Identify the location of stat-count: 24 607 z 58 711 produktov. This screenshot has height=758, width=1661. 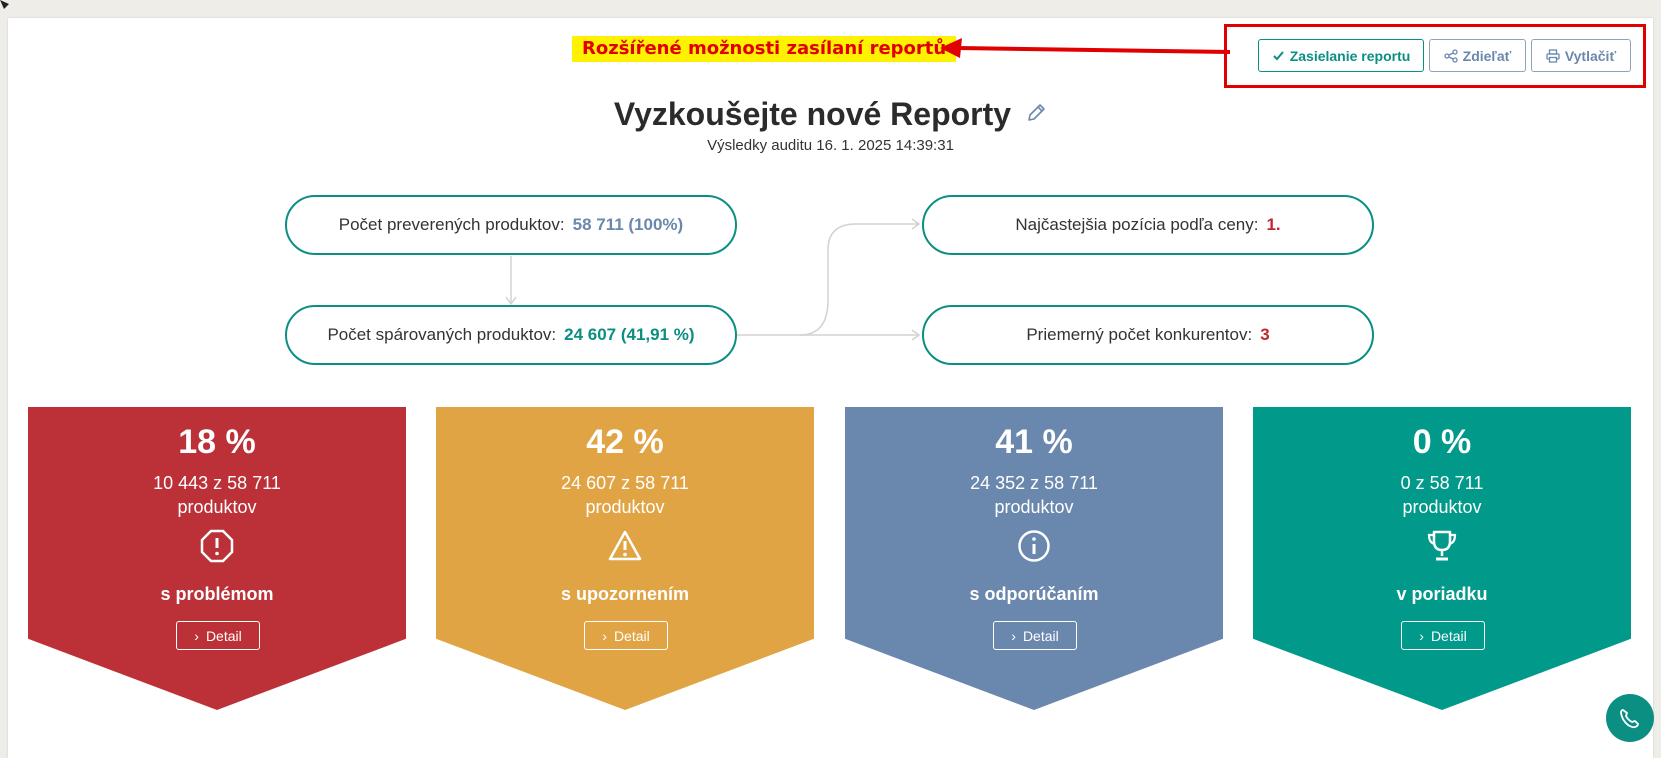
(625, 495).